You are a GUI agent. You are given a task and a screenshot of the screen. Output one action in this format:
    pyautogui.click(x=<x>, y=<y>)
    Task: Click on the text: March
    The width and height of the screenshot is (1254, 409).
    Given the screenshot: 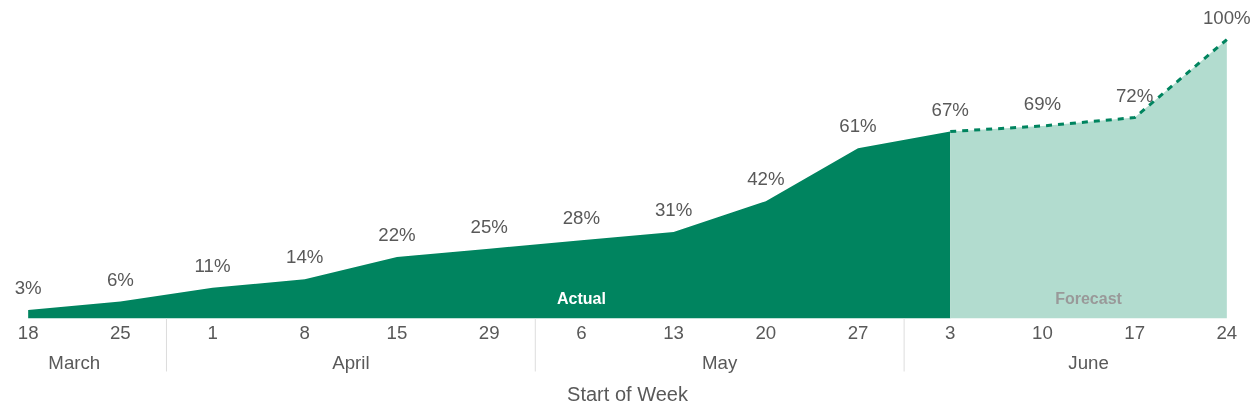 What is the action you would take?
    pyautogui.click(x=74, y=363)
    